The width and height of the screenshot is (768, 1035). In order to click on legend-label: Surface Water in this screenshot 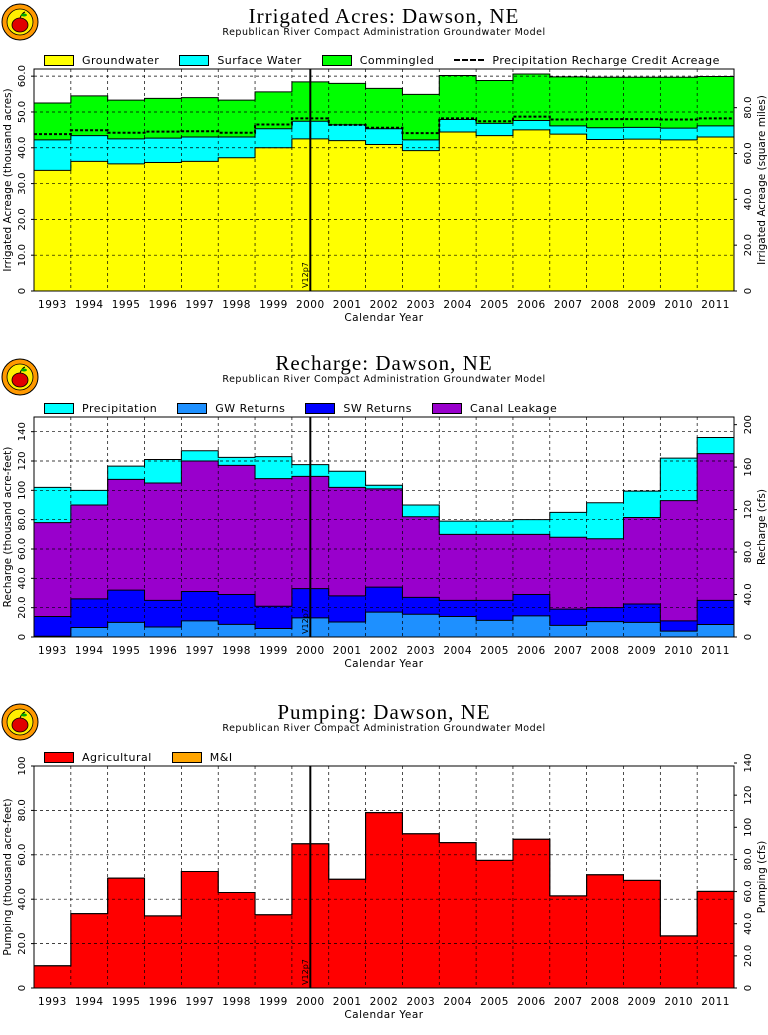, I will do `click(259, 60)`.